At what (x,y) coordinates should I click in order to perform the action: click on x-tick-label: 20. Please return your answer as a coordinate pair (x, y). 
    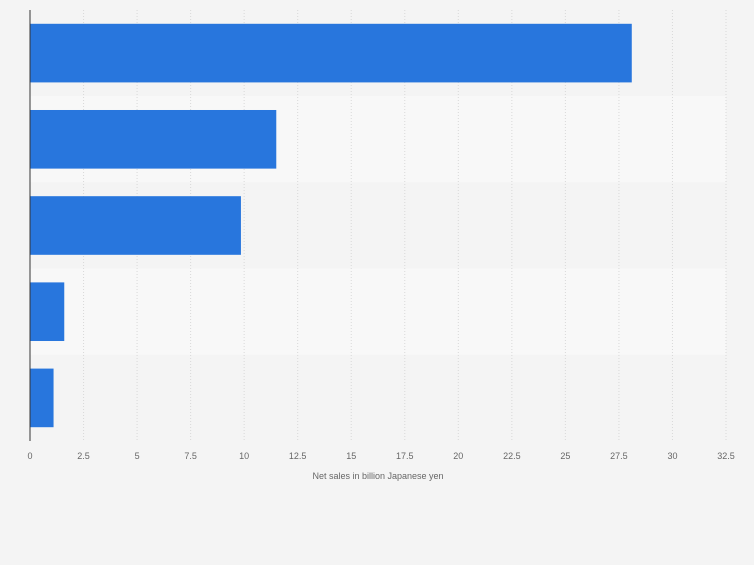
    Looking at the image, I should click on (458, 456).